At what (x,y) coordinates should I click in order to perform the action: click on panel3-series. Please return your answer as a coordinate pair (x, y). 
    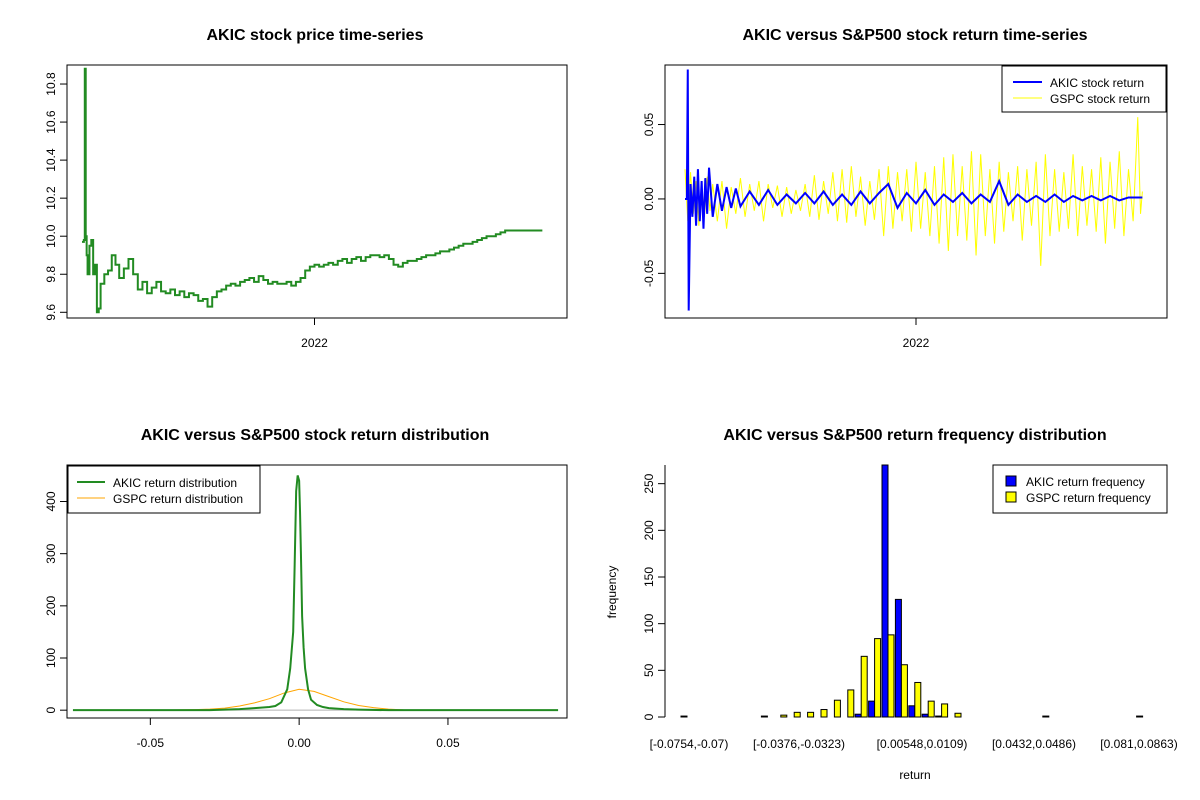
    Looking at the image, I should click on (315, 593).